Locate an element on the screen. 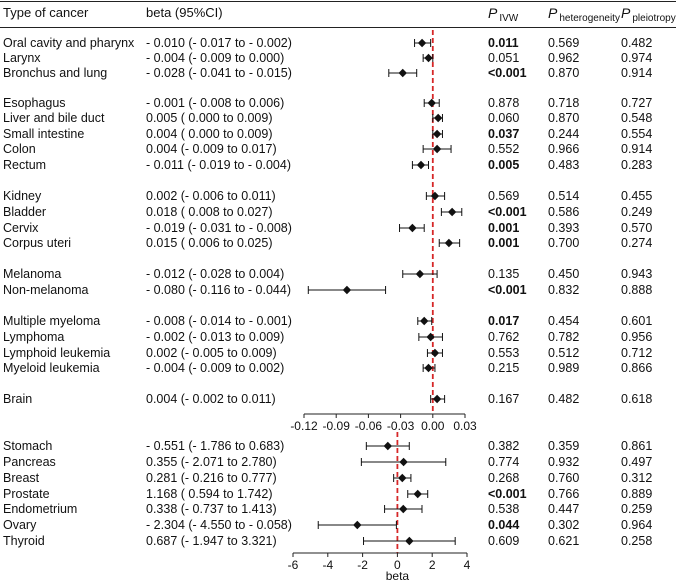  row-cancer-type: Larynx is located at coordinates (22, 58).